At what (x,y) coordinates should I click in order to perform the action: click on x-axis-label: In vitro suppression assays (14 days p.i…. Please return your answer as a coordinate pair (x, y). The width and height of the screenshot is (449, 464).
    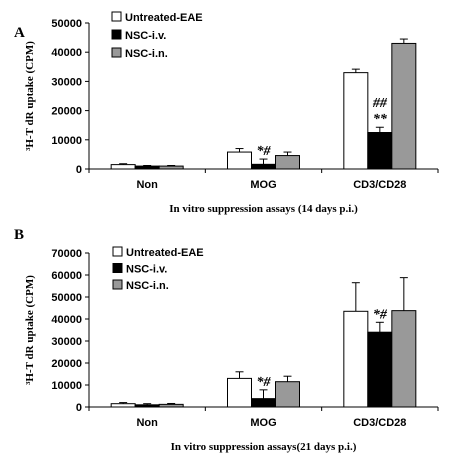
    Looking at the image, I should click on (263, 209).